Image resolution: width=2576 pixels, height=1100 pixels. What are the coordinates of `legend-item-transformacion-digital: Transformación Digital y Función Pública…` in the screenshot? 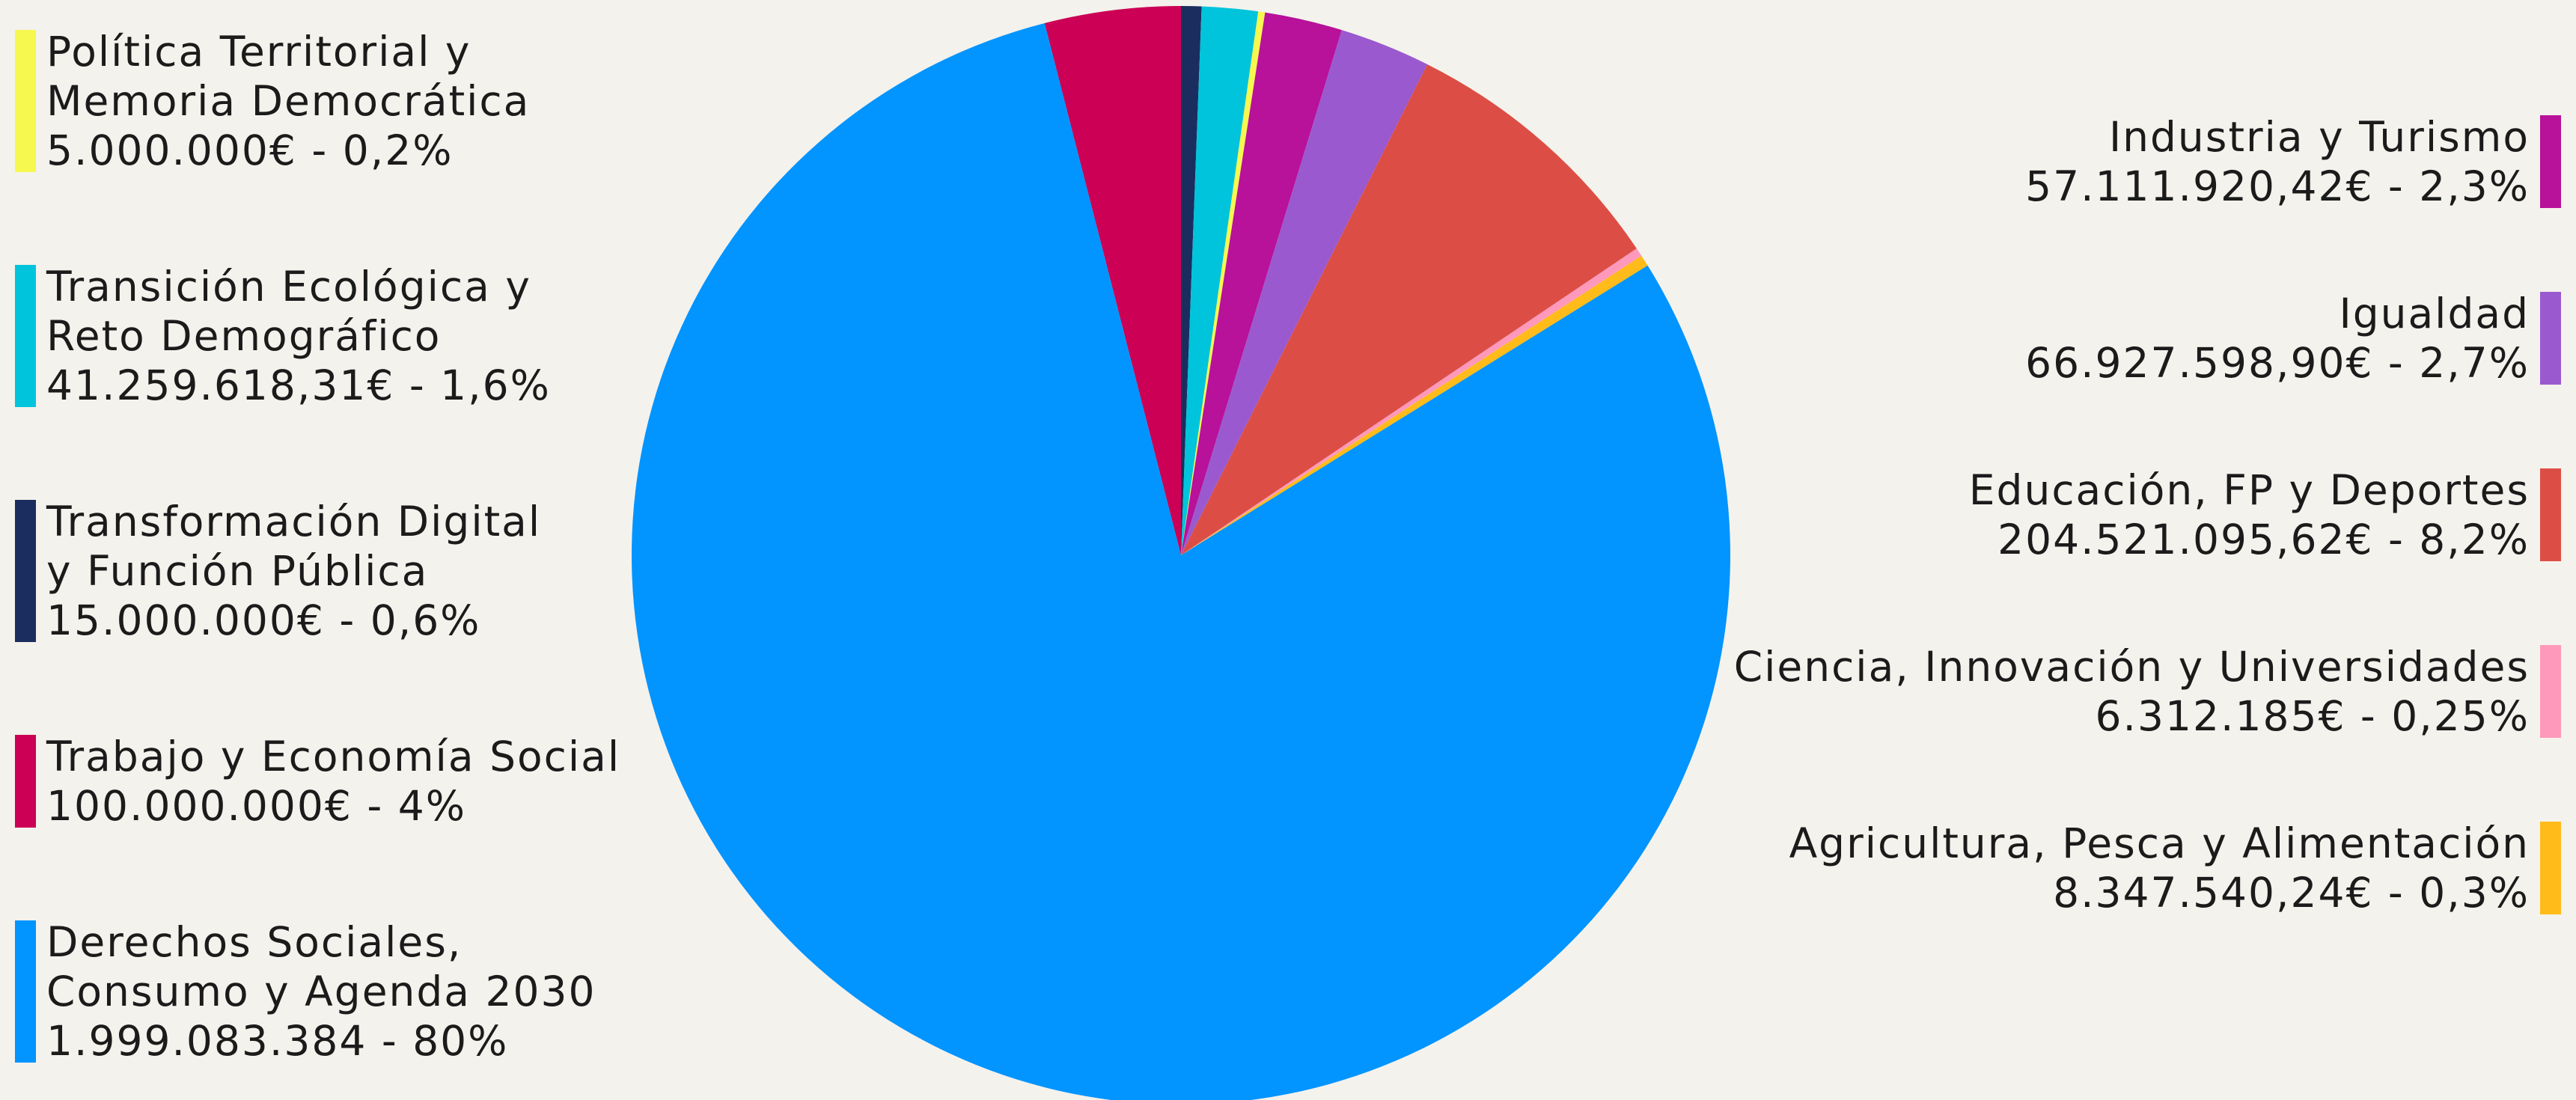 It's located at (278, 571).